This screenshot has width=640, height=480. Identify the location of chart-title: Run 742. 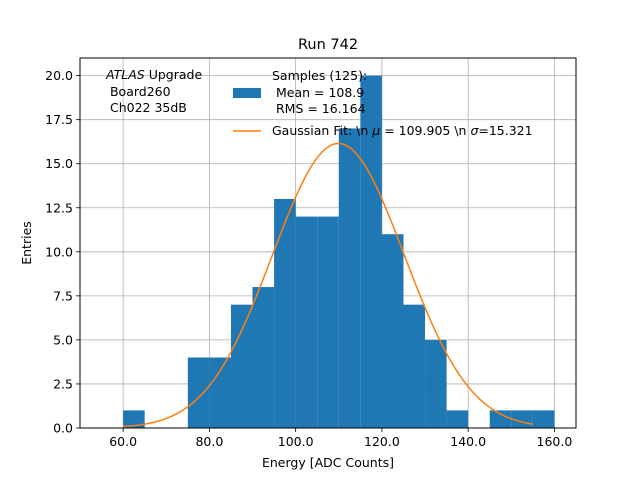
(328, 45).